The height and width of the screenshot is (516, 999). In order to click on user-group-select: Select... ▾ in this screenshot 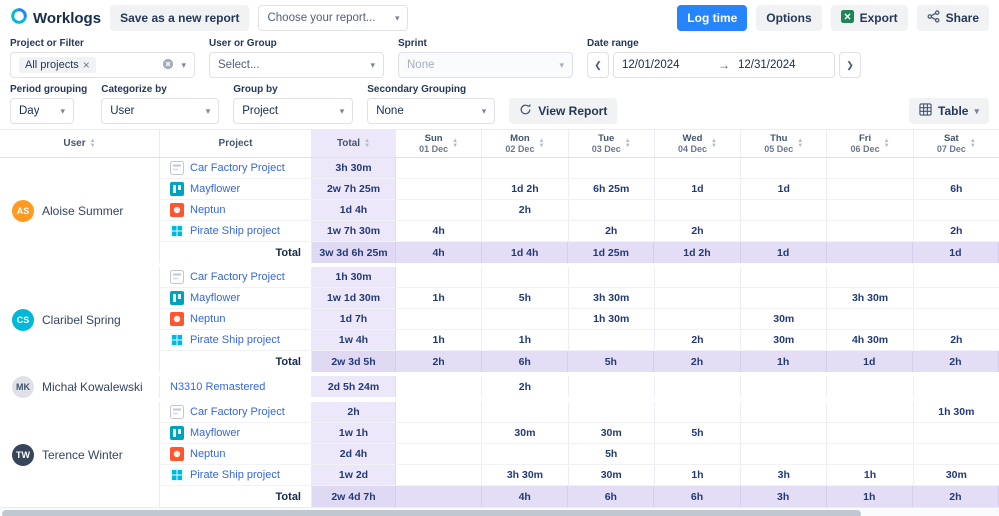, I will do `click(296, 65)`.